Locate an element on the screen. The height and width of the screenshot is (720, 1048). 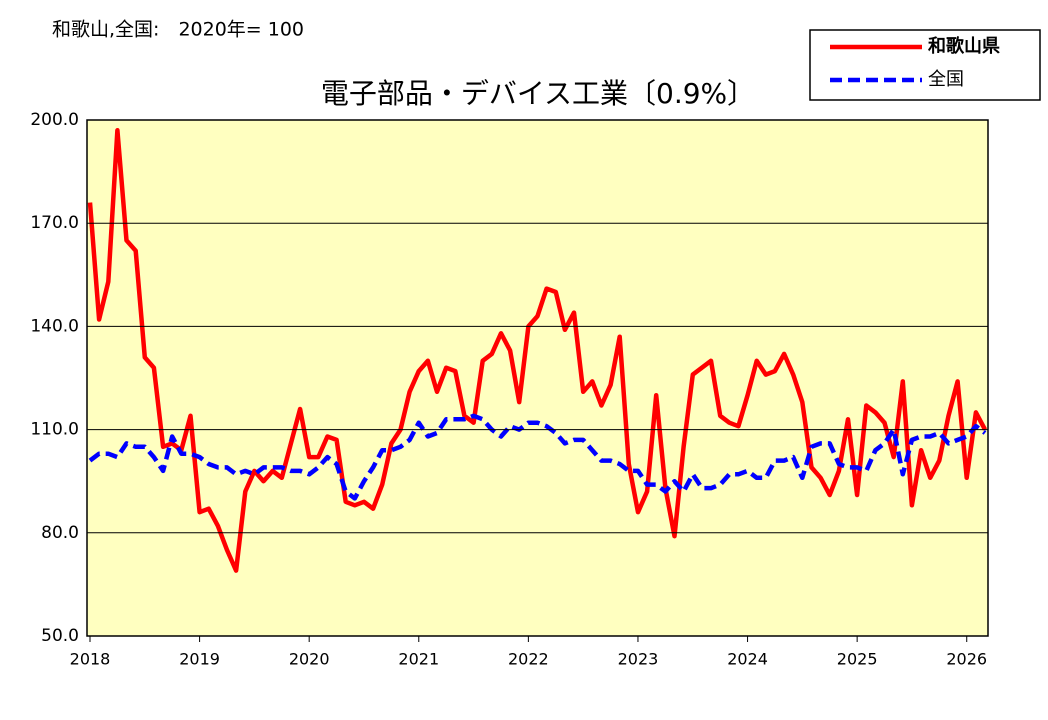
x-tick-label: 2025 is located at coordinates (857, 659).